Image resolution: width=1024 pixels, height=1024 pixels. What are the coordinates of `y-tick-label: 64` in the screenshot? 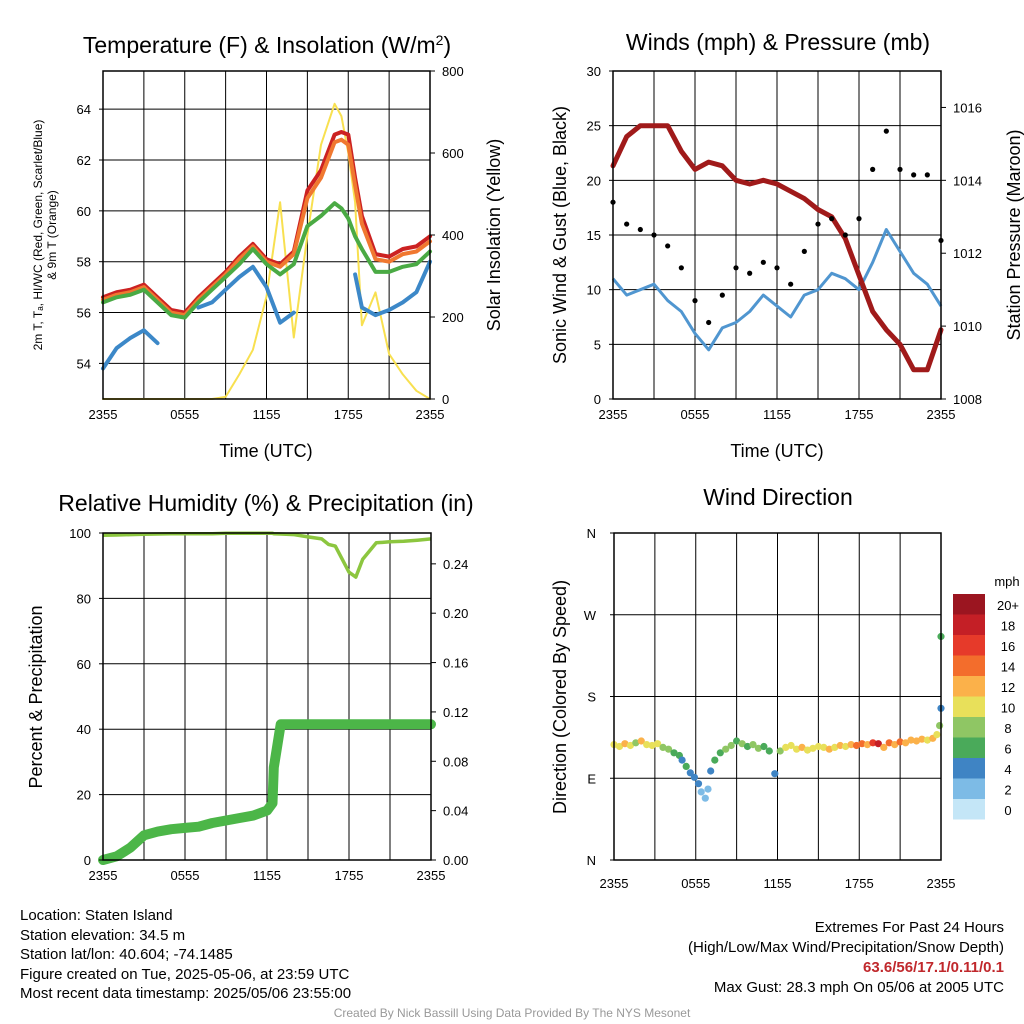 It's located at (84, 109).